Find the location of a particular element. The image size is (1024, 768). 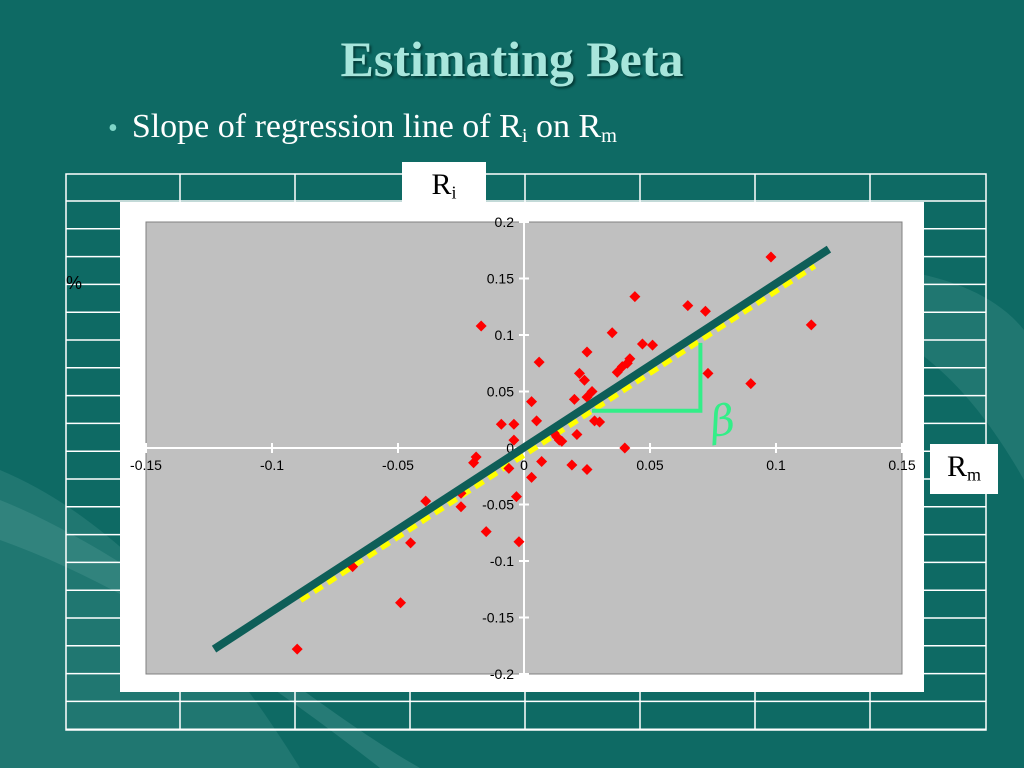

y-axis-label-box: Ri is located at coordinates (444, 187).